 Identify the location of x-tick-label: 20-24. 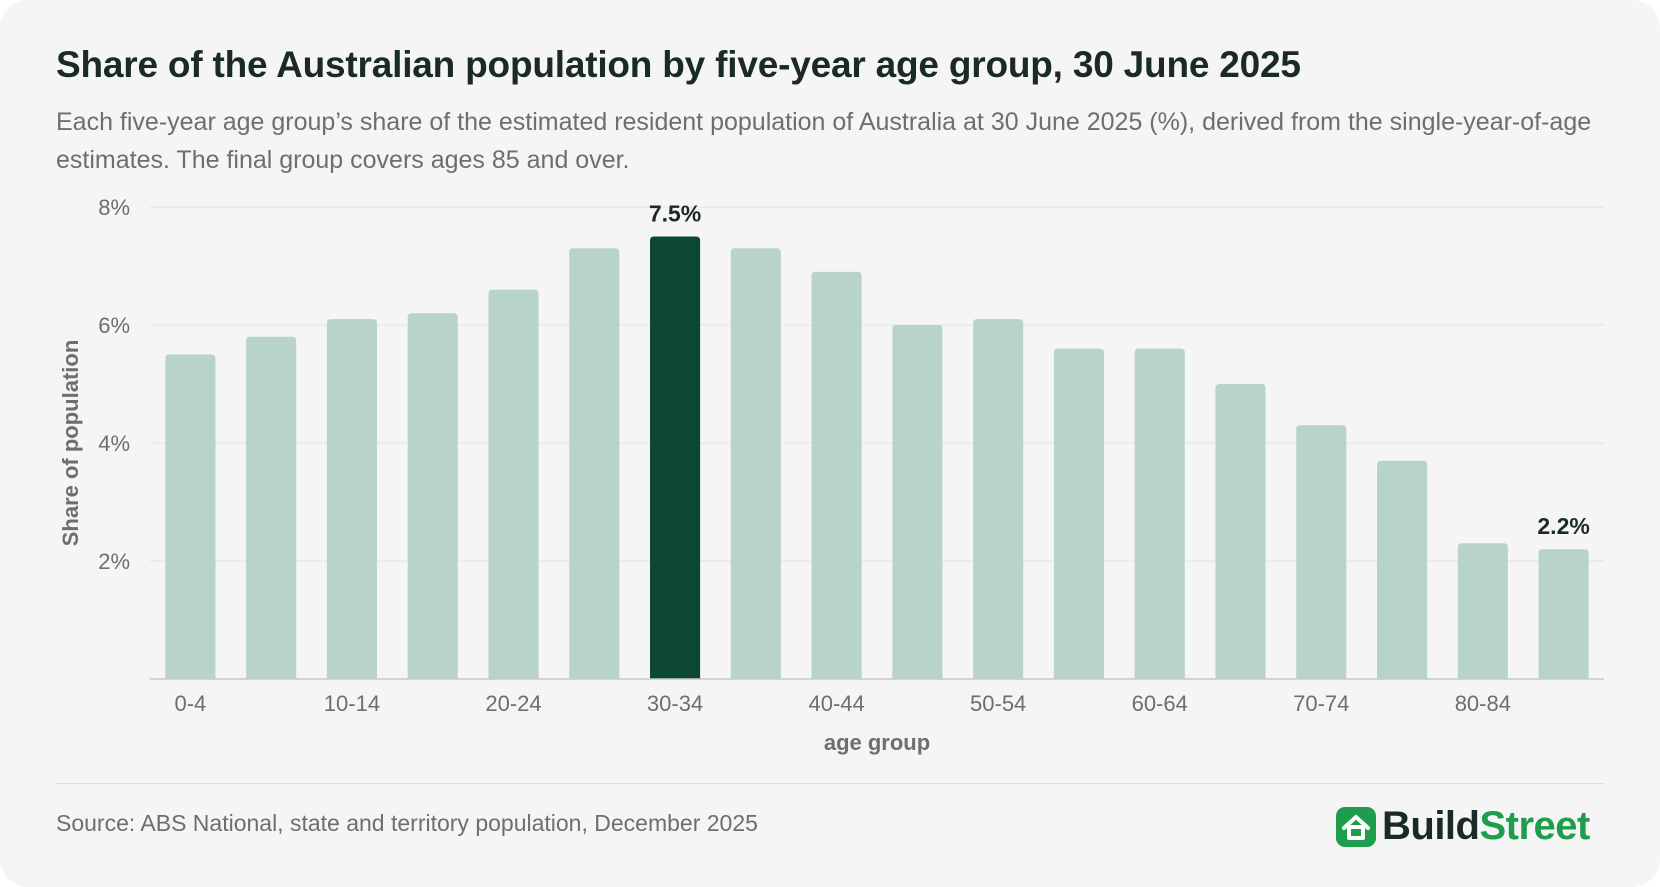
(513, 703).